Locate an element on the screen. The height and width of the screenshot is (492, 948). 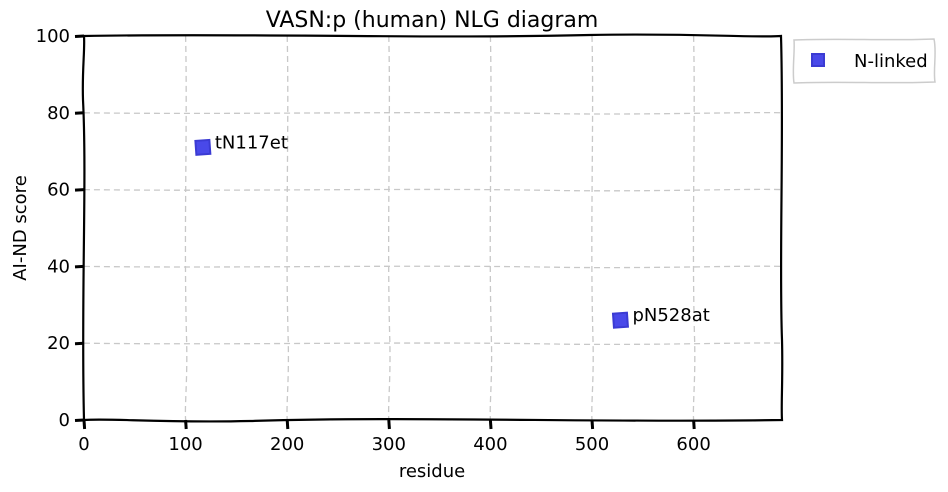
x-tick-label: 0 is located at coordinates (83, 444).